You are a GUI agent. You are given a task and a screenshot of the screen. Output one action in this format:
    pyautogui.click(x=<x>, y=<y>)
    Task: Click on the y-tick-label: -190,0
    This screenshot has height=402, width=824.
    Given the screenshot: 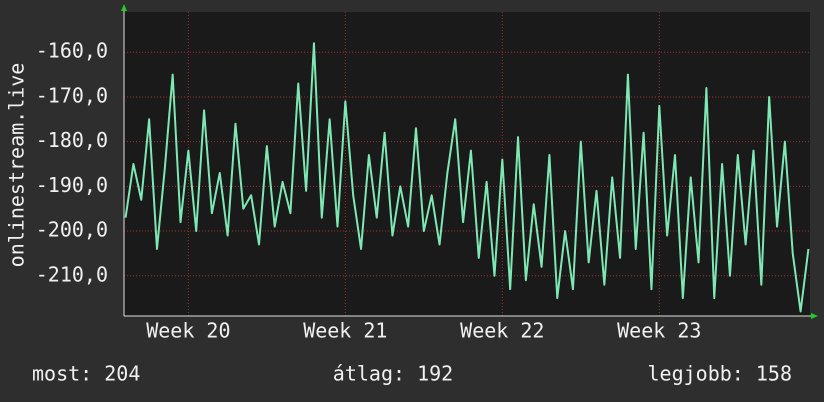 What is the action you would take?
    pyautogui.click(x=72, y=185)
    